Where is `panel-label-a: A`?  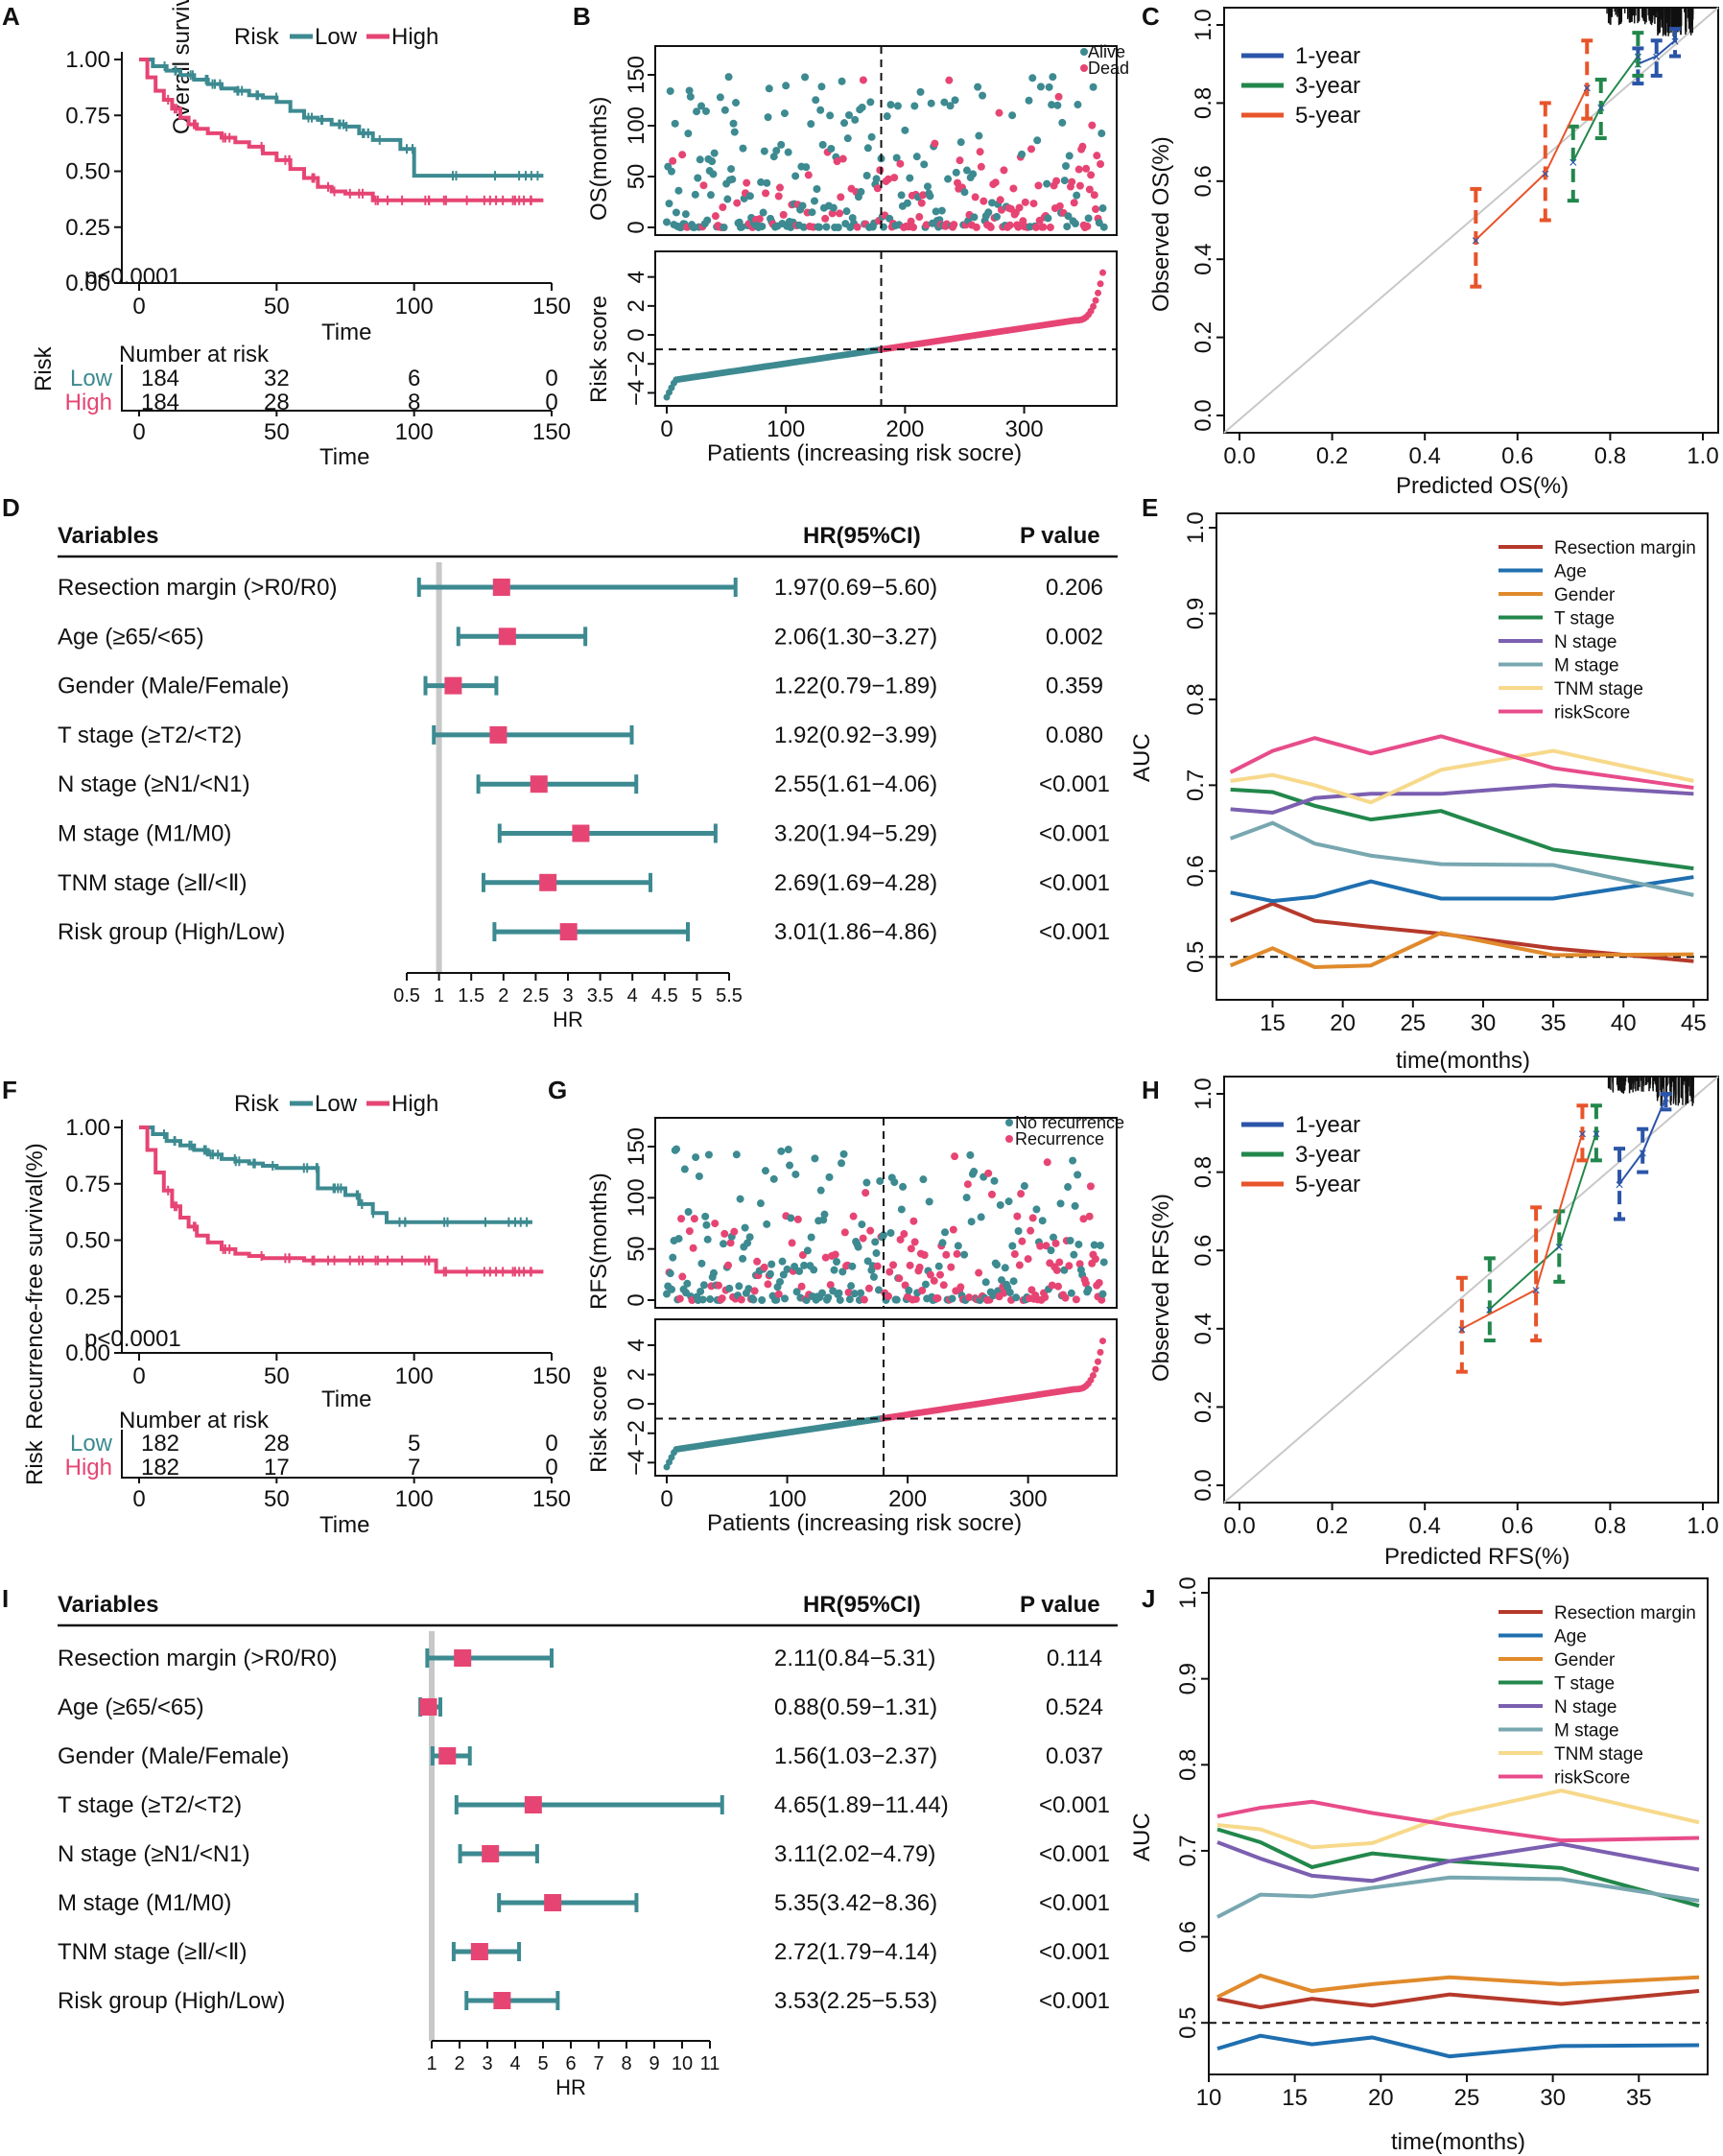
panel-label-a: A is located at coordinates (11, 16).